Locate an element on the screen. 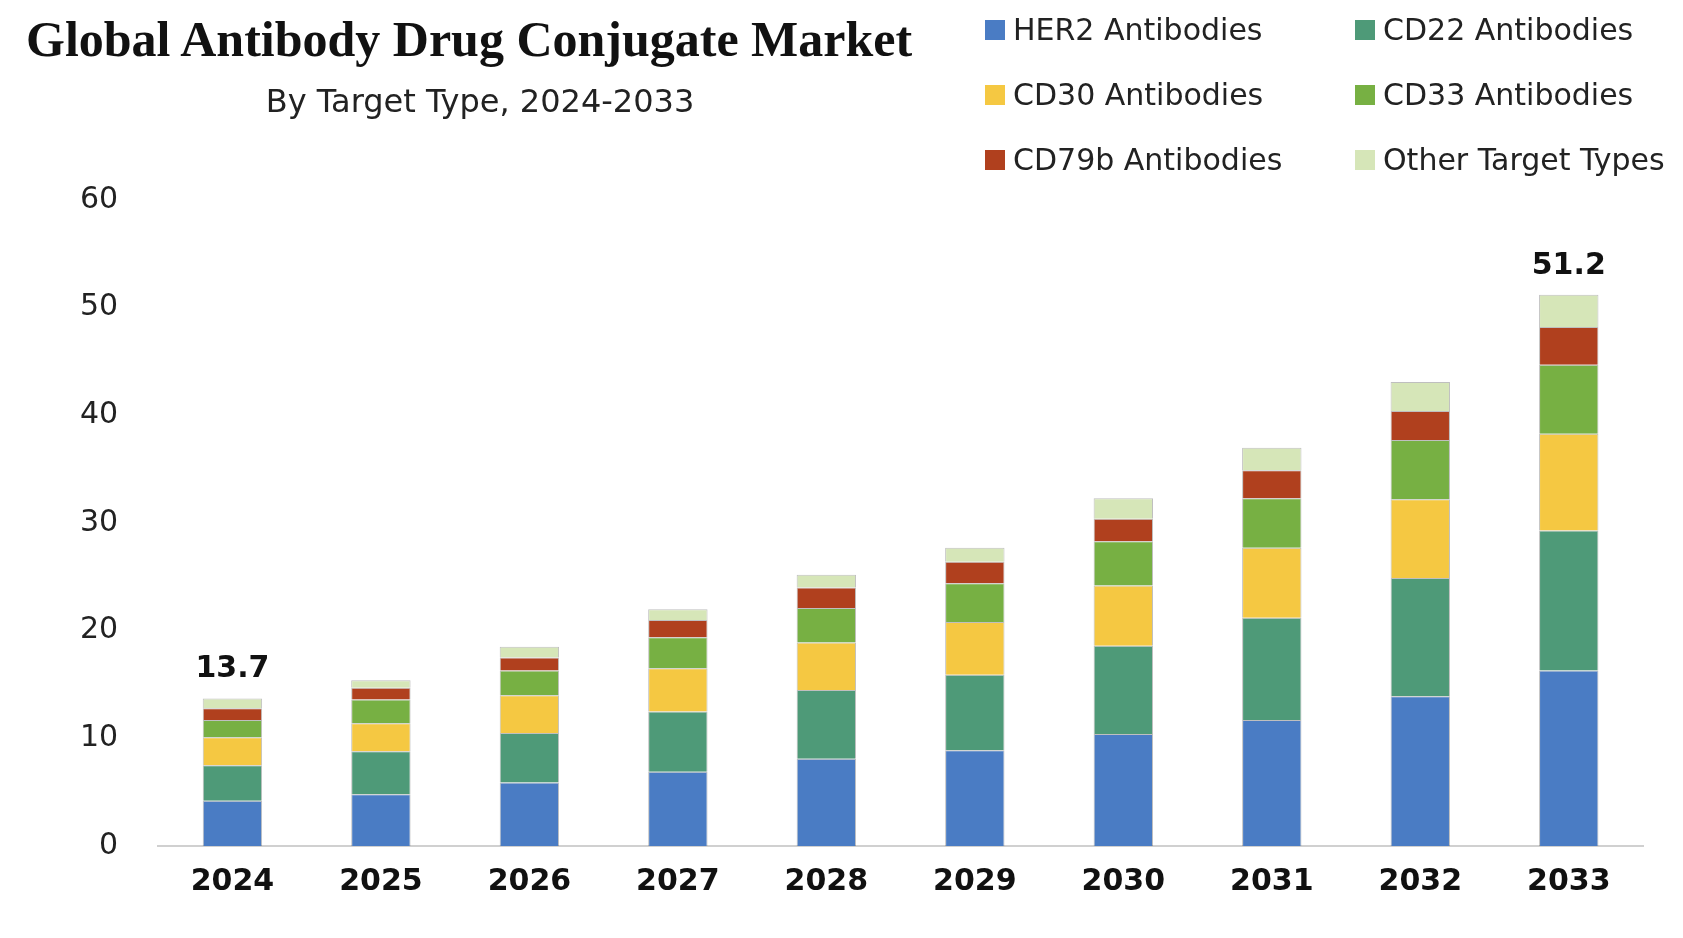  x-tick-label: 2029 is located at coordinates (975, 879).